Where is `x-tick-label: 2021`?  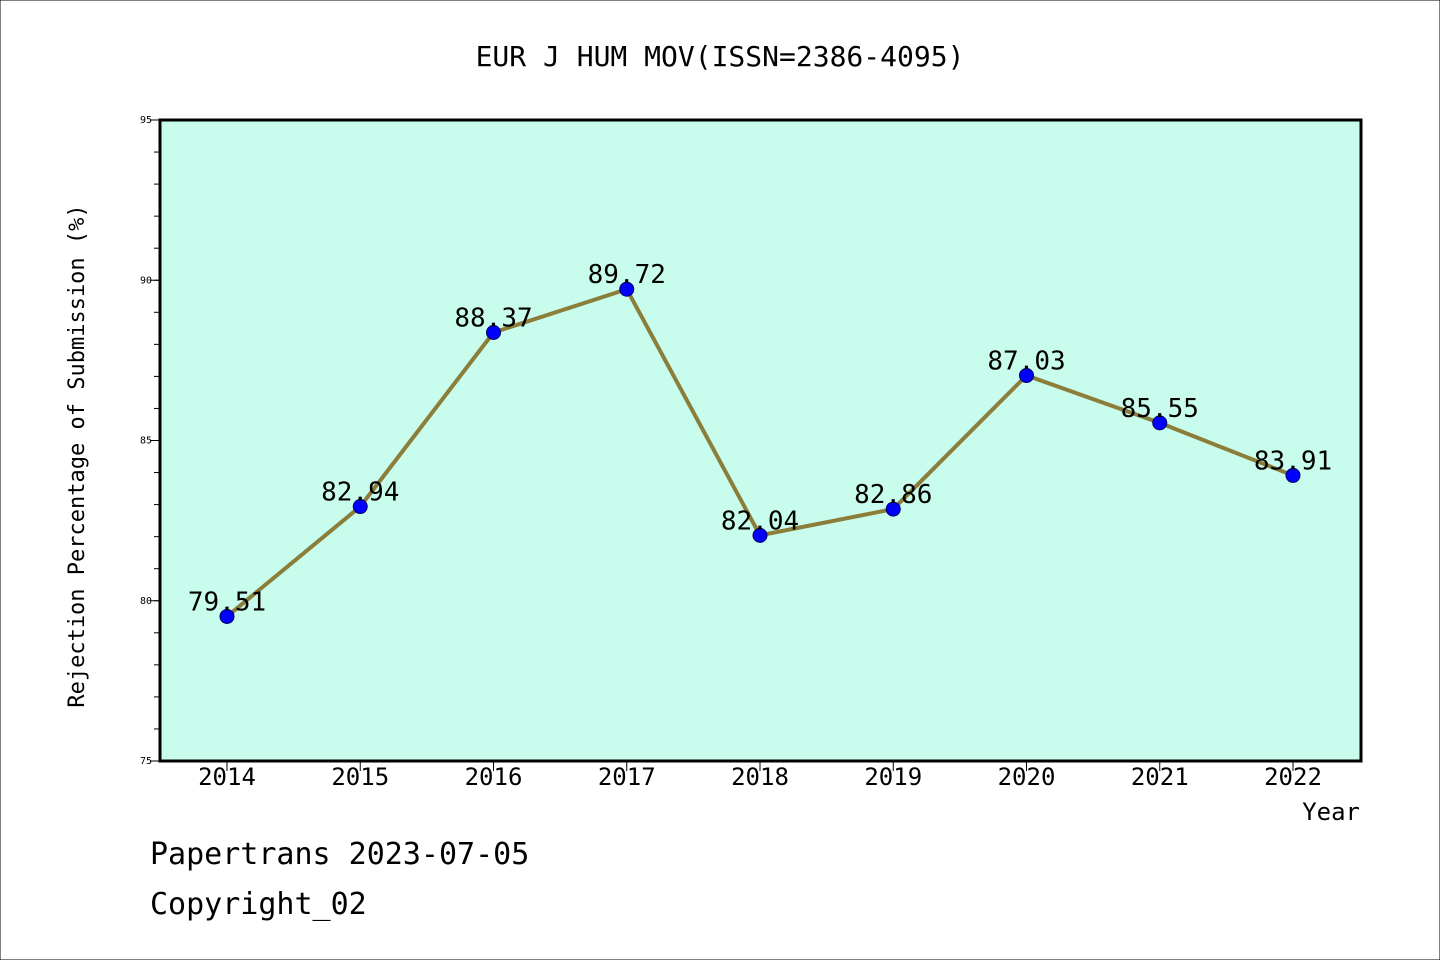
x-tick-label: 2021 is located at coordinates (1160, 777).